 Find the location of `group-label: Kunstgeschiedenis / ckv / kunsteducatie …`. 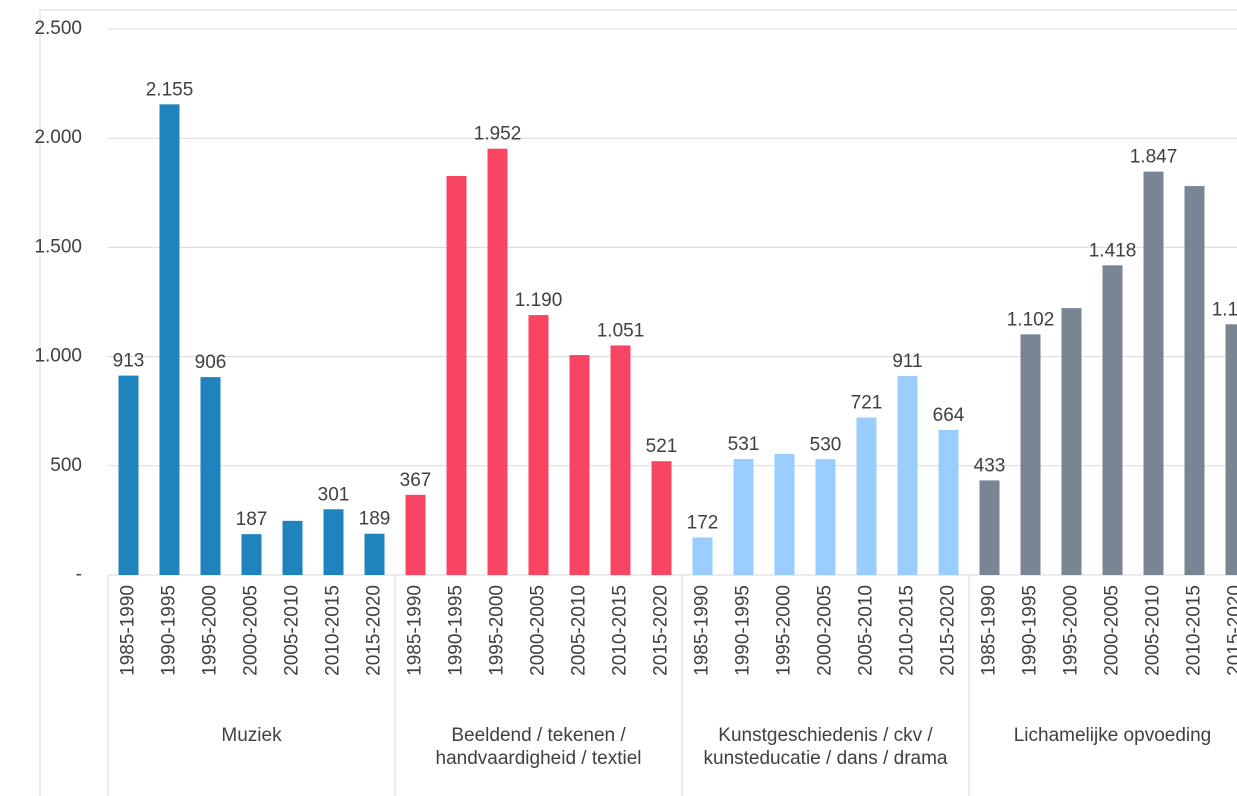

group-label: Kunstgeschiedenis / ckv / kunsteducatie … is located at coordinates (825, 747).